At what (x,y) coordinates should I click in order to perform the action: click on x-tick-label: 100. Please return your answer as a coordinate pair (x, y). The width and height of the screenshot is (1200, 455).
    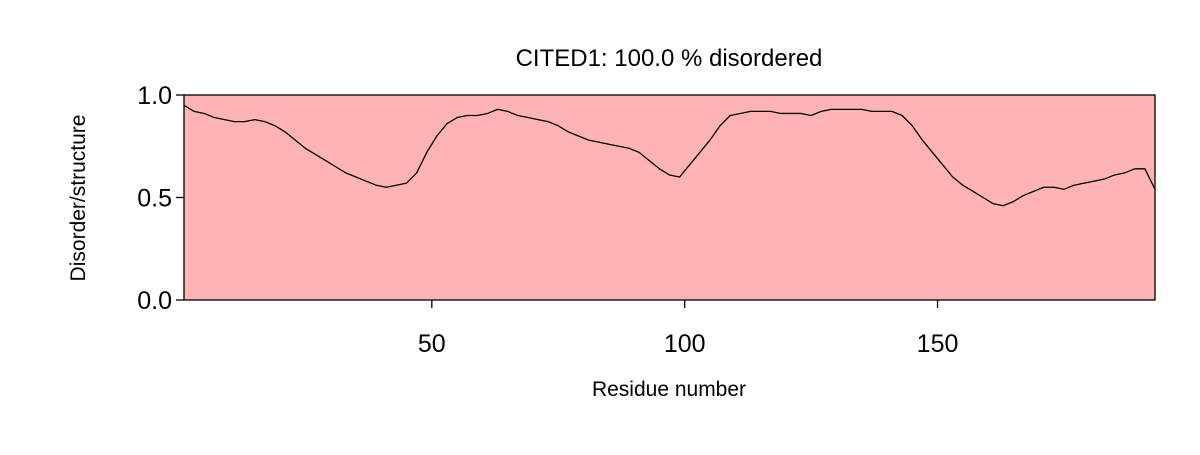
    Looking at the image, I should click on (685, 344).